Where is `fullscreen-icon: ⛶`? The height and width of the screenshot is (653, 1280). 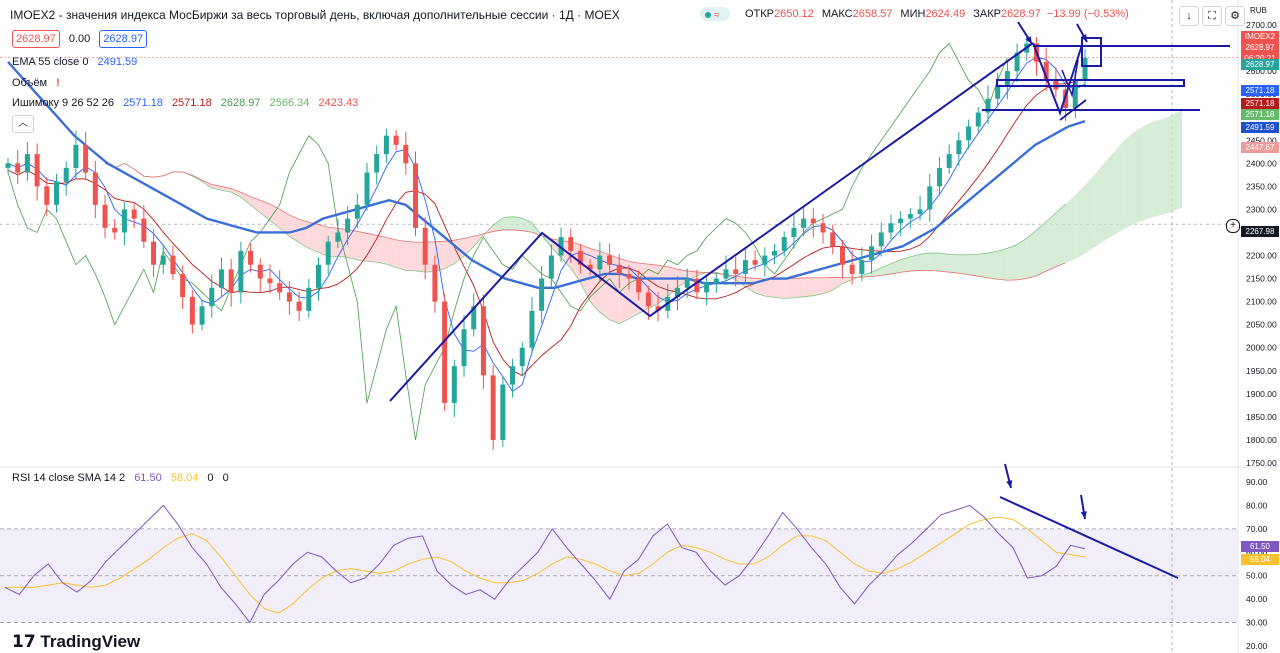
fullscreen-icon: ⛶ is located at coordinates (1212, 16).